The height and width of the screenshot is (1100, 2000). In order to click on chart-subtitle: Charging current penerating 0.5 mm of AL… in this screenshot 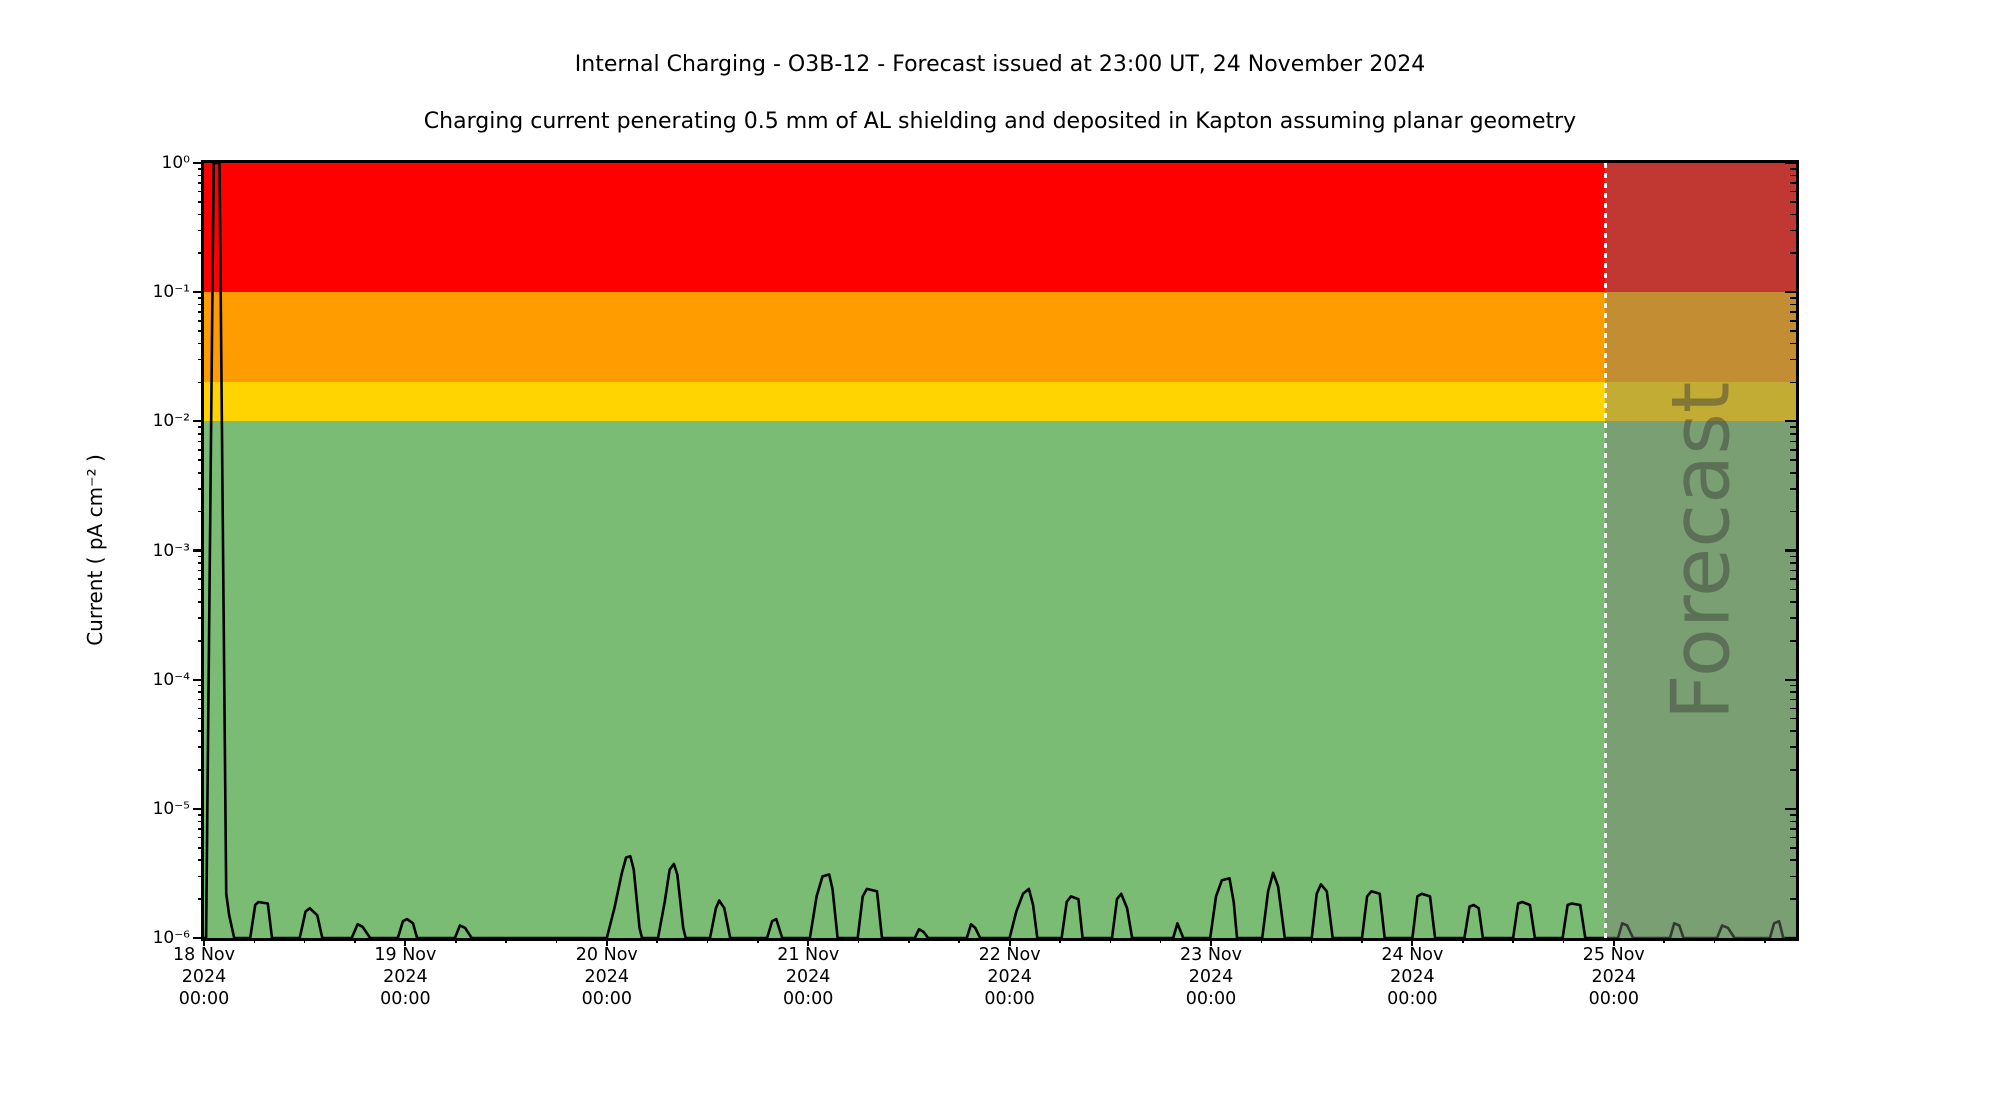, I will do `click(1000, 121)`.